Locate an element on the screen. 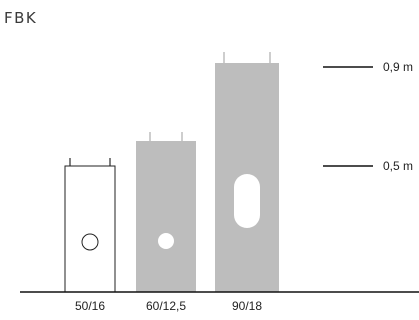 This screenshot has width=419, height=320. slot-opening is located at coordinates (247, 201).